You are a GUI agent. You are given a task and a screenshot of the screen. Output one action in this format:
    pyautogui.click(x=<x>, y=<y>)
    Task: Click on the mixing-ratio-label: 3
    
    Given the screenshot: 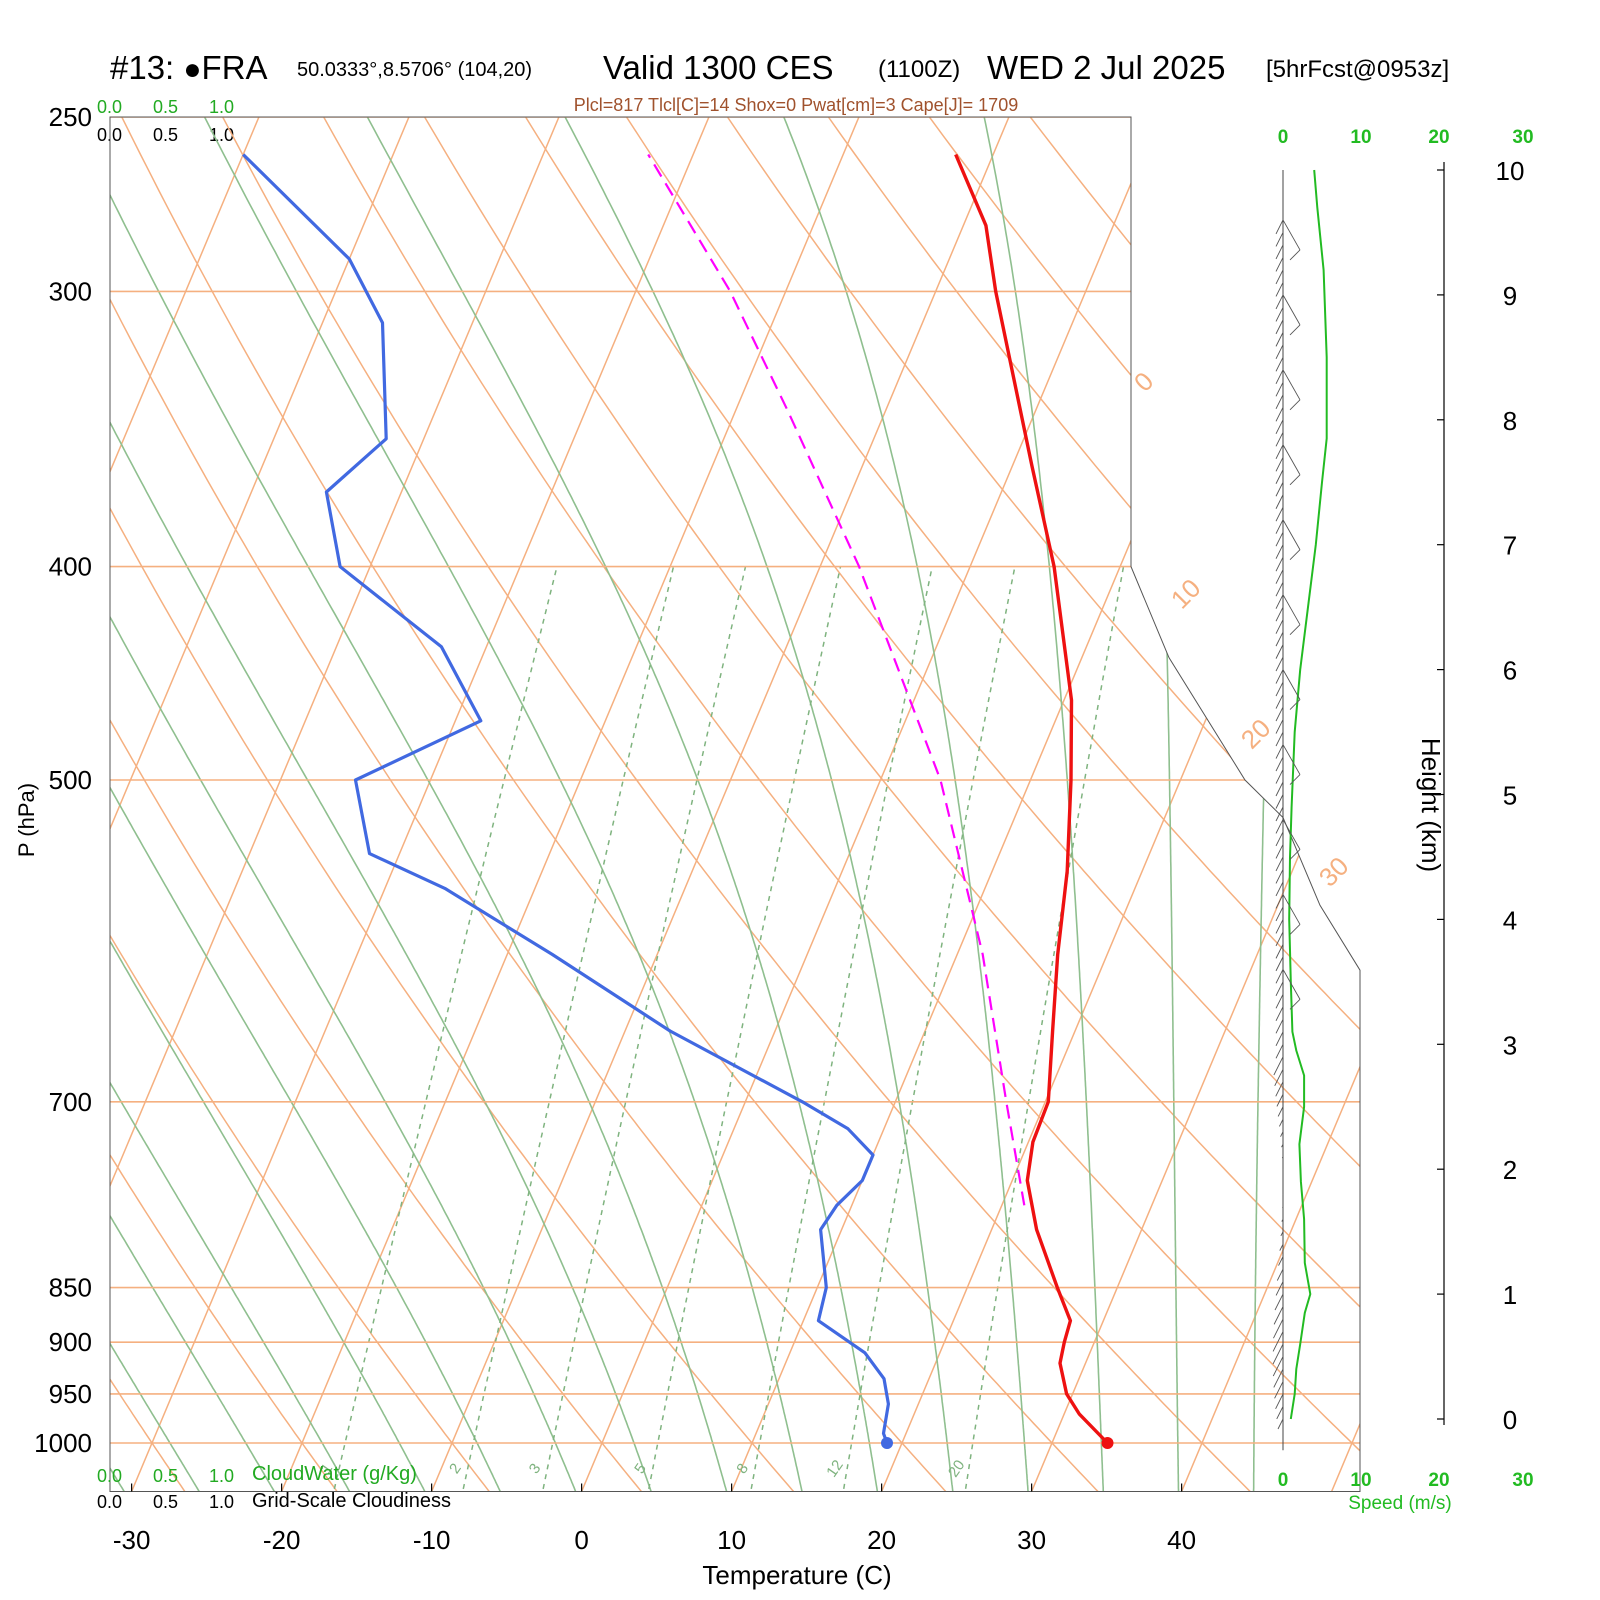 What is the action you would take?
    pyautogui.click(x=535, y=1468)
    